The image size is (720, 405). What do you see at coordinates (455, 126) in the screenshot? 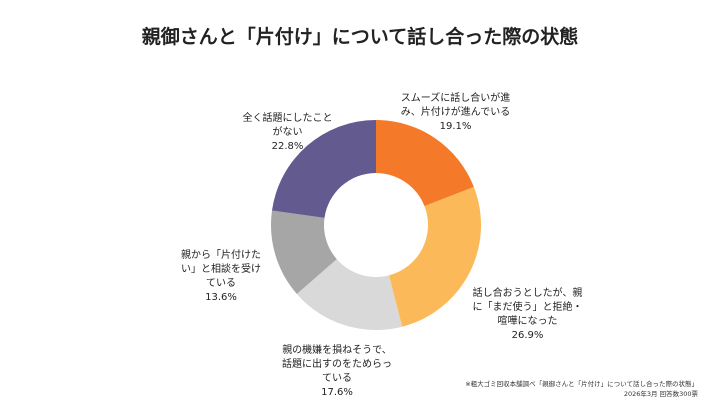
I see `value-label: 19.1%` at bounding box center [455, 126].